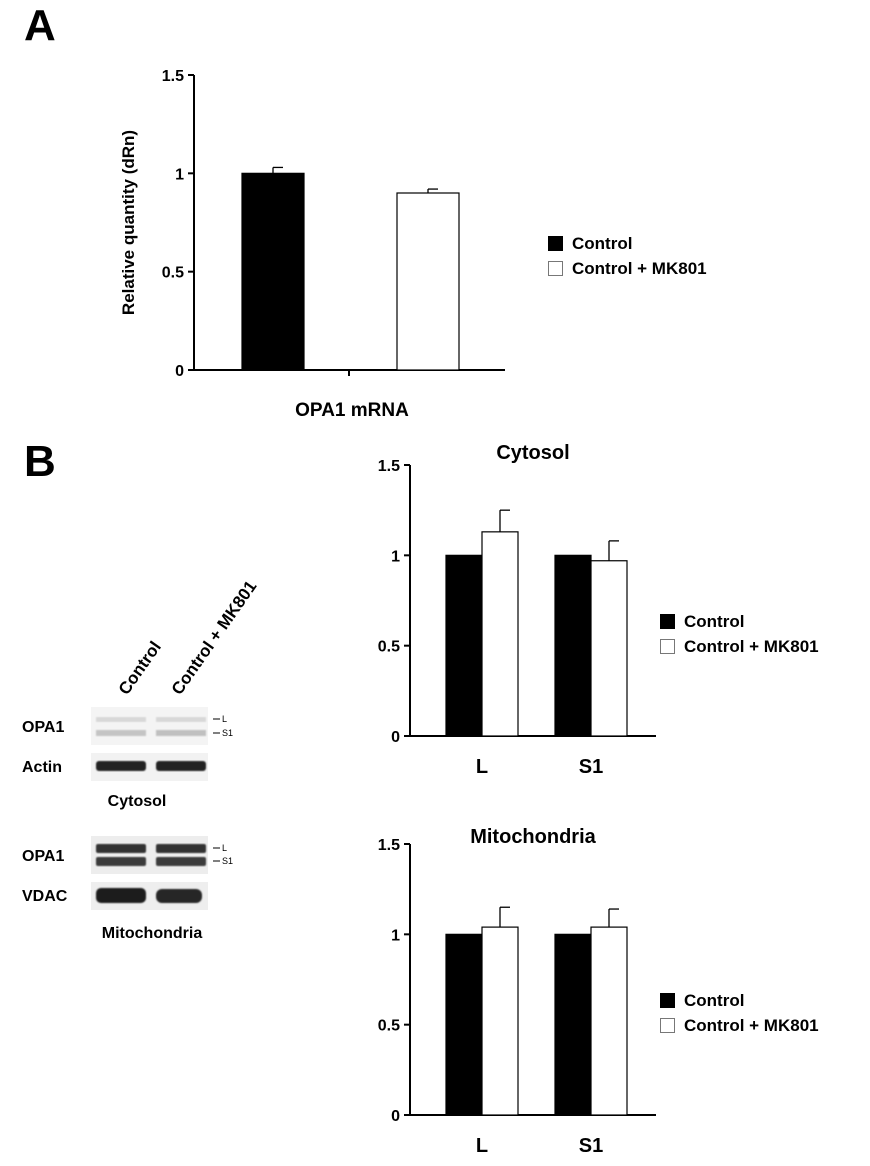  Describe the element at coordinates (149, 855) in the screenshot. I see `blot-strip-mito-opa1` at that location.